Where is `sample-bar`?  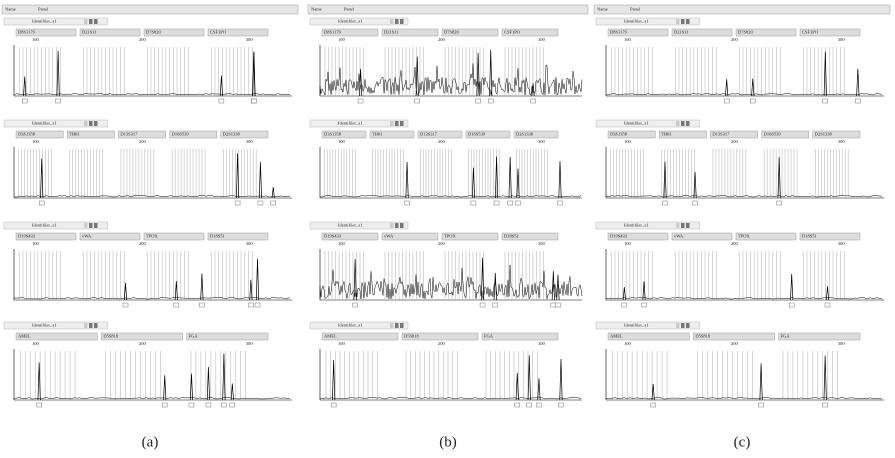 sample-bar is located at coordinates (359, 123).